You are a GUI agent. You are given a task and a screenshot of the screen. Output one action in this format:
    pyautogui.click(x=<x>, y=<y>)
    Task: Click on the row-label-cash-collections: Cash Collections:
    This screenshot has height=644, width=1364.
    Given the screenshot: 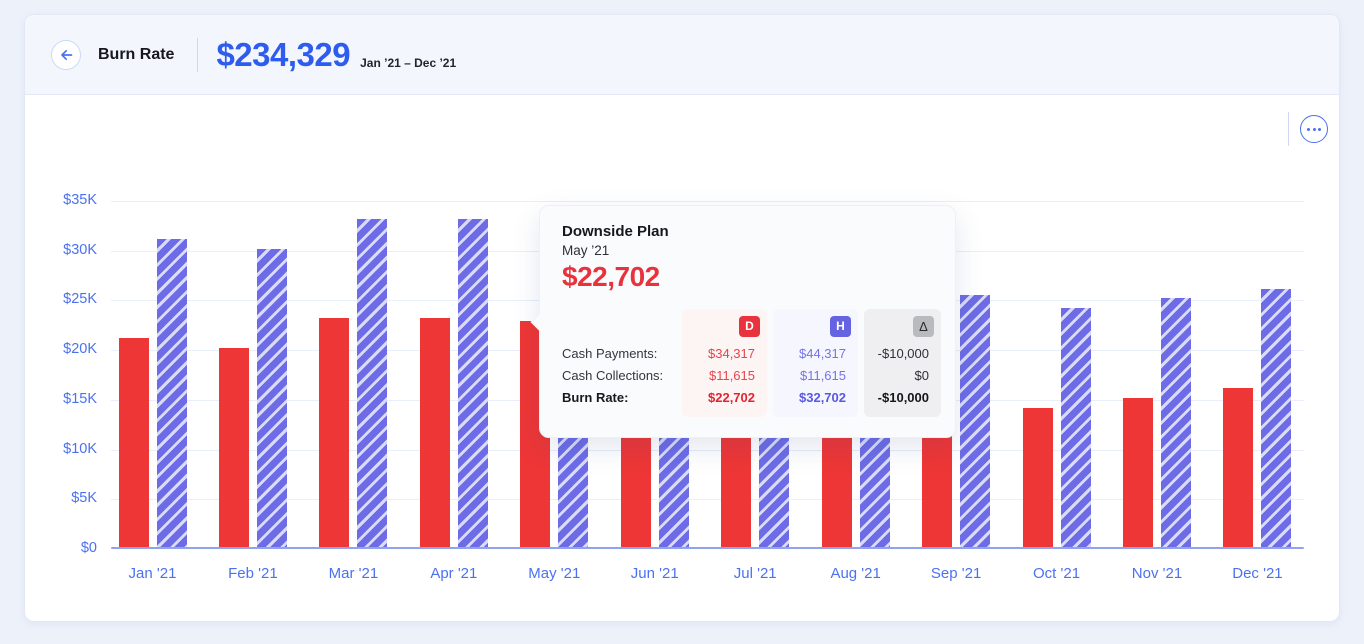 What is the action you would take?
    pyautogui.click(x=613, y=375)
    